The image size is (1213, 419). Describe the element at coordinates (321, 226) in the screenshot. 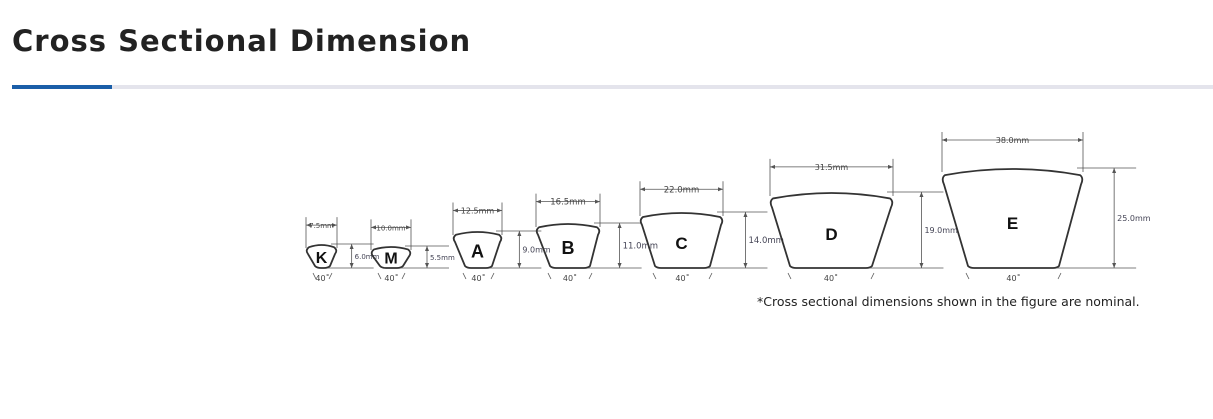

I see `width-label: 7.5mm` at that location.